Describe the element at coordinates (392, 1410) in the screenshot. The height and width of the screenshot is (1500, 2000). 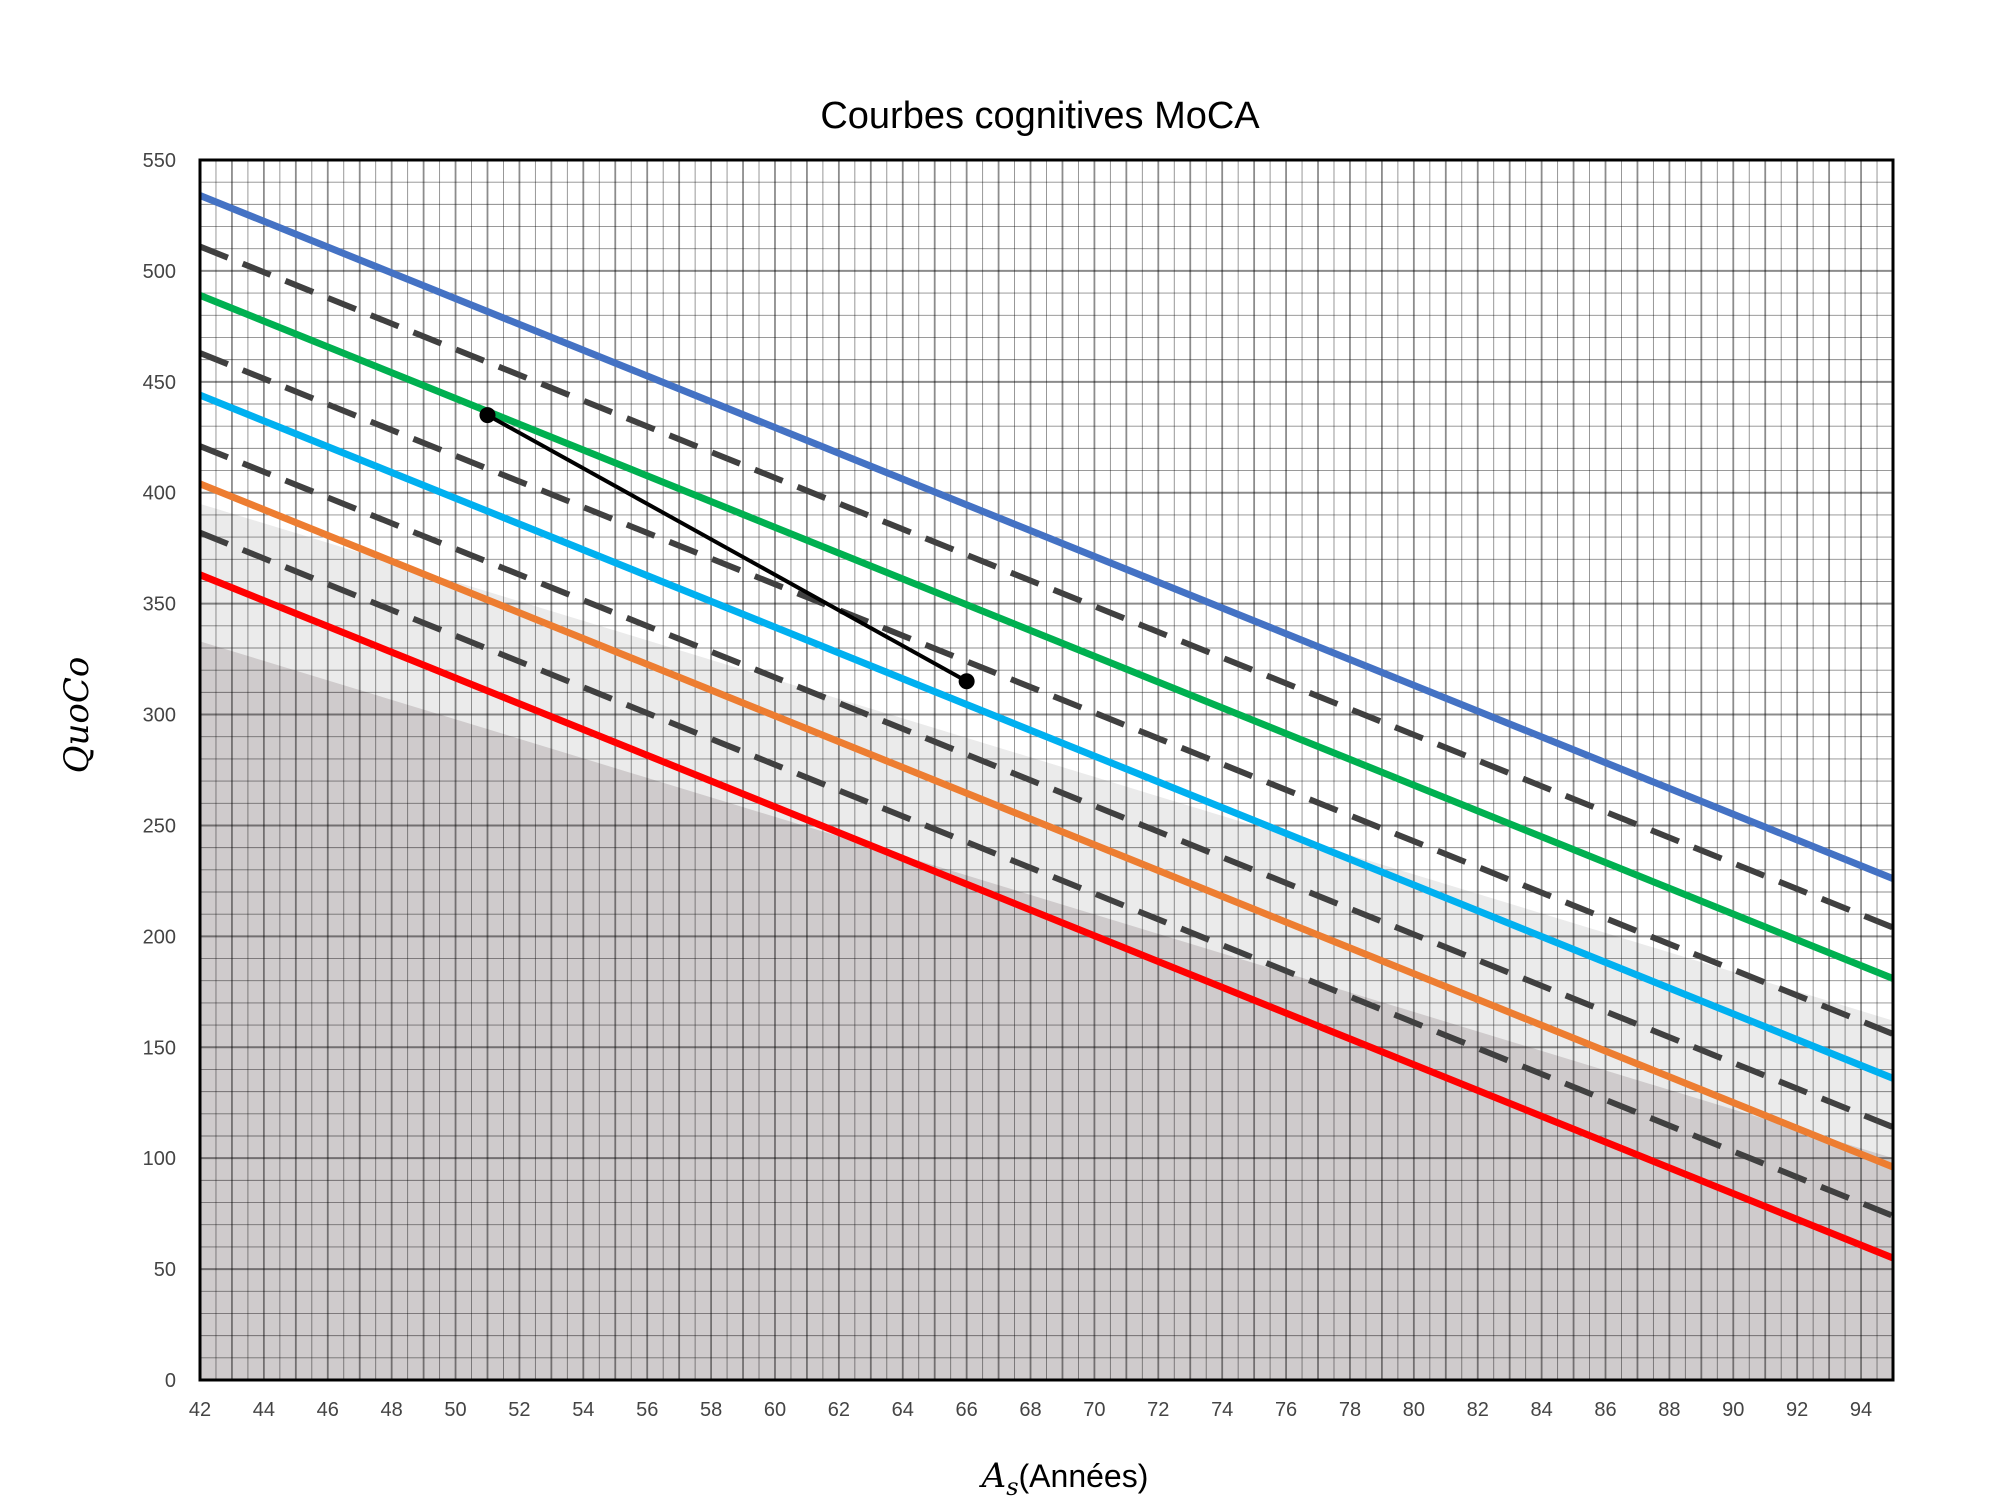
I see `x-tick-label: 48` at that location.